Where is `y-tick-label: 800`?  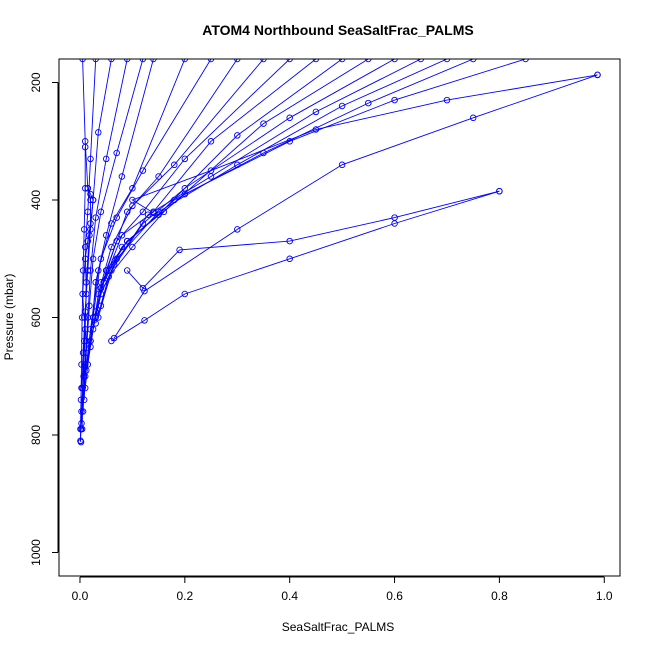
y-tick-label: 800 is located at coordinates (36, 435).